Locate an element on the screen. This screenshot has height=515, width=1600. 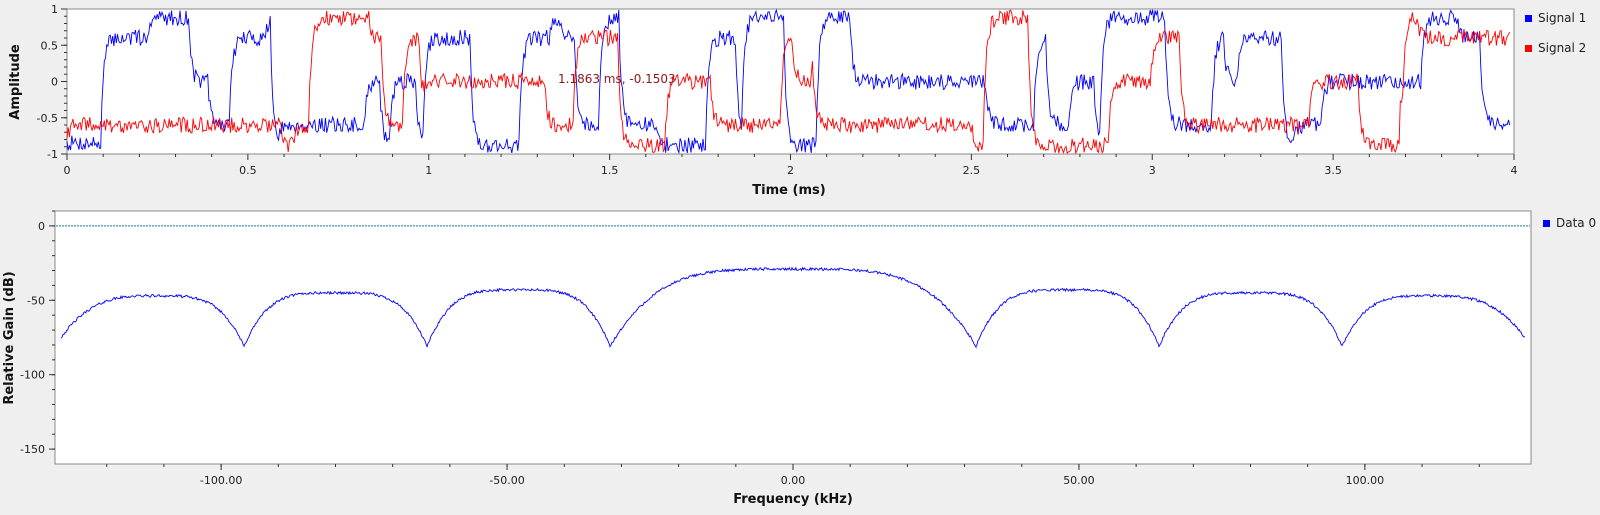
time-y-tick-label: 0.5 is located at coordinates (50, 45).